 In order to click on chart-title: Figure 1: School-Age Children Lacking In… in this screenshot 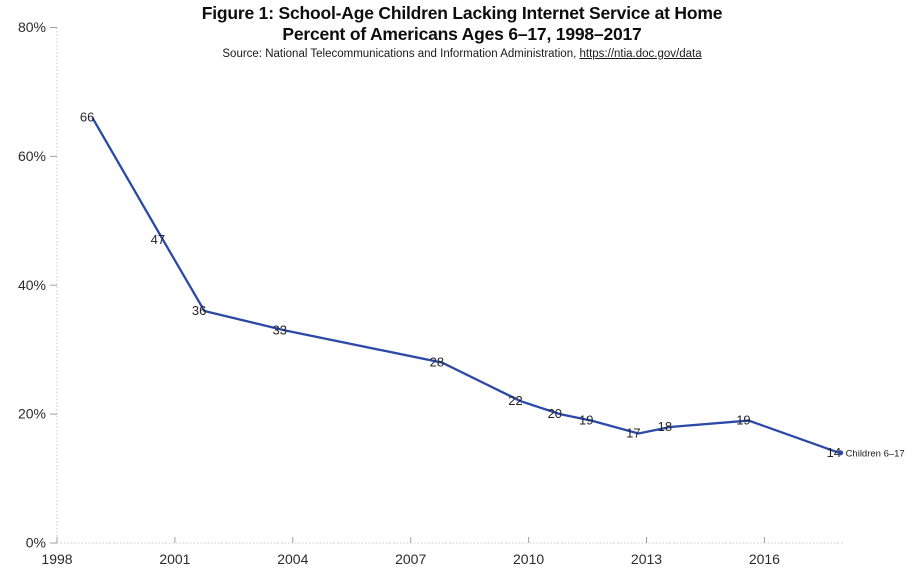, I will do `click(462, 13)`.